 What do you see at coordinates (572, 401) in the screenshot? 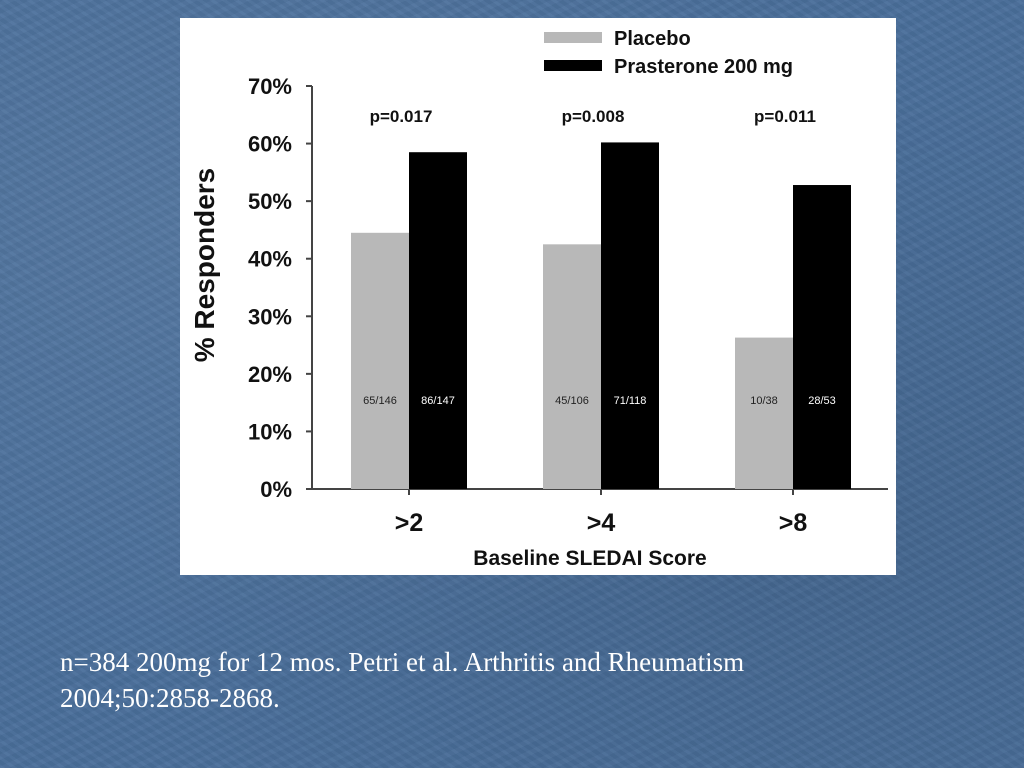
I see `bar-data-label: 45/106` at bounding box center [572, 401].